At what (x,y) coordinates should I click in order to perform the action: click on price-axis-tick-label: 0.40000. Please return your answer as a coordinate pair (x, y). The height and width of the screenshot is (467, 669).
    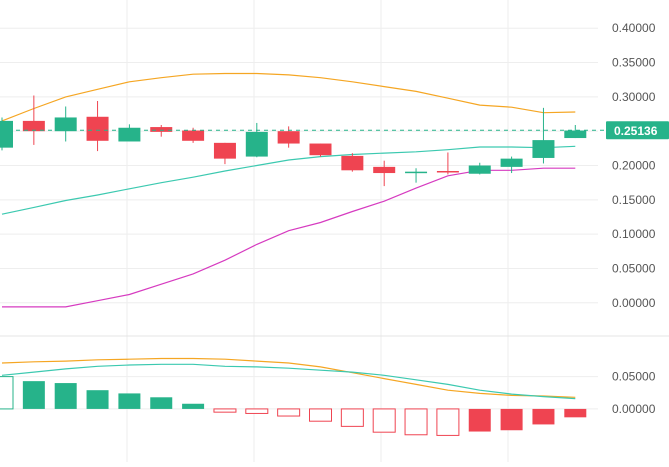
    Looking at the image, I should click on (634, 28).